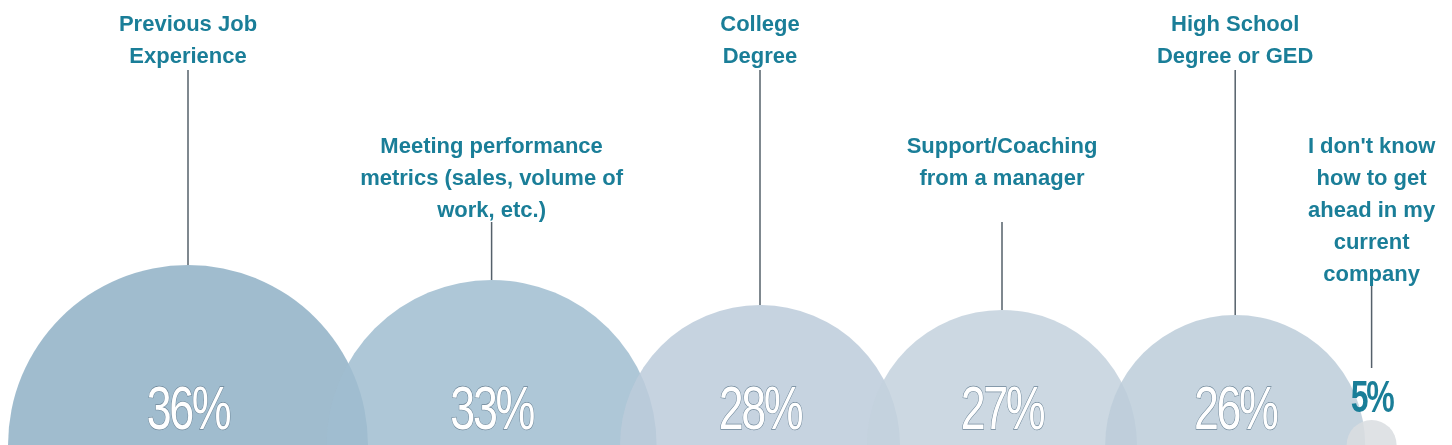  What do you see at coordinates (1002, 407) in the screenshot?
I see `data-label: 27%` at bounding box center [1002, 407].